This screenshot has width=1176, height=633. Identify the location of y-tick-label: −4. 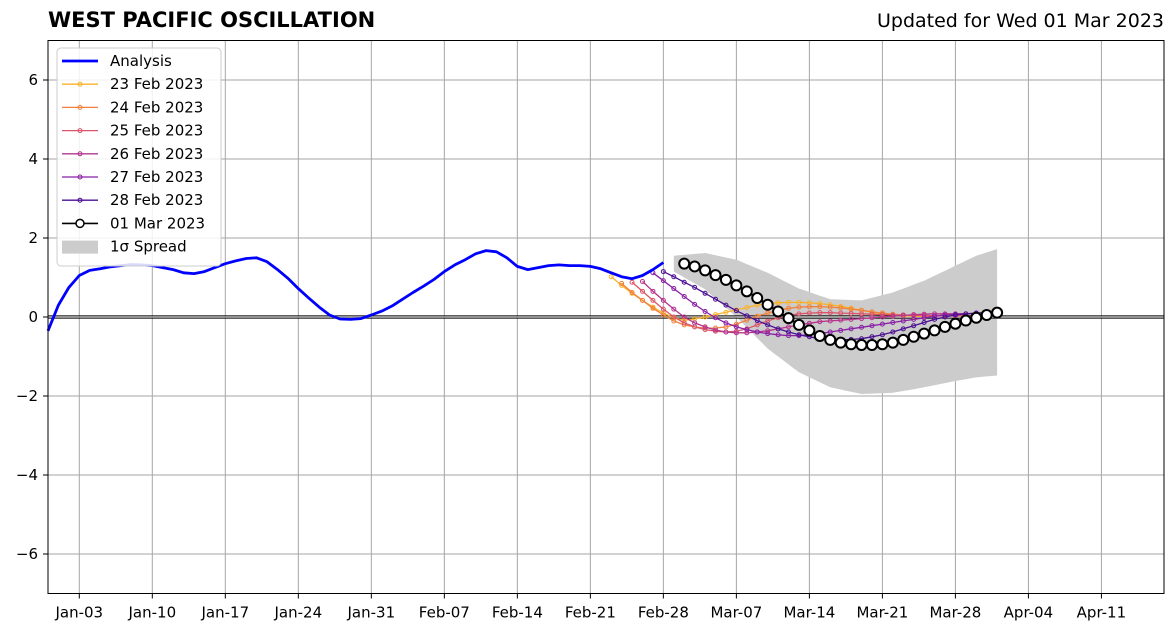
(27, 475).